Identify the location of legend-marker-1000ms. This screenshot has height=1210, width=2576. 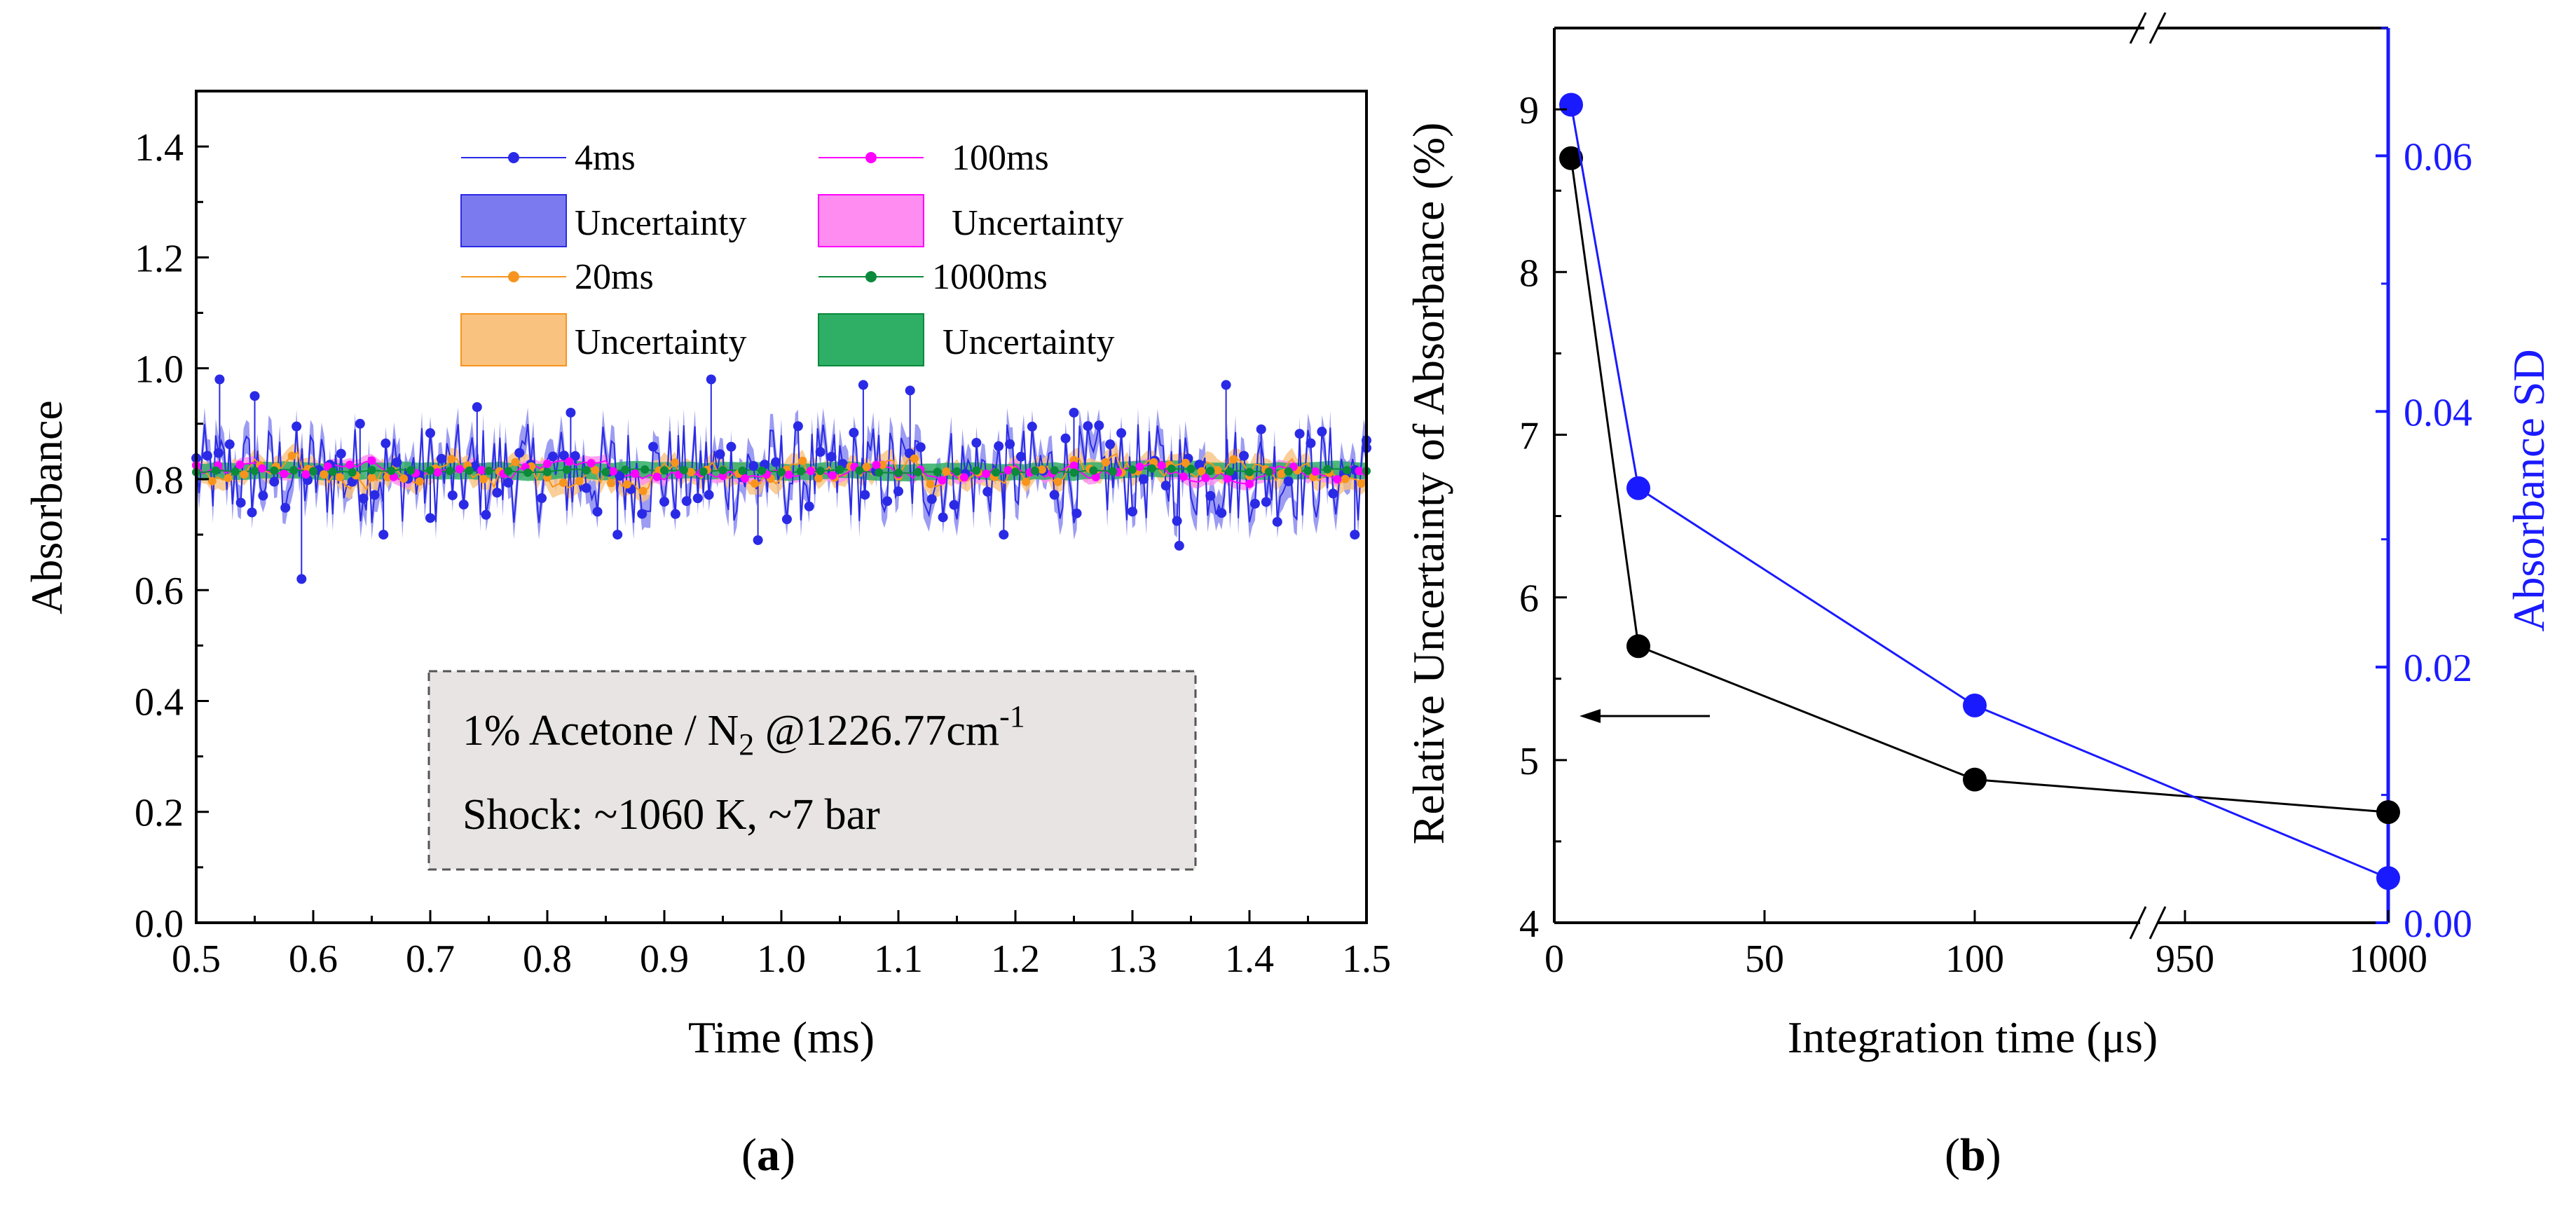
(871, 276).